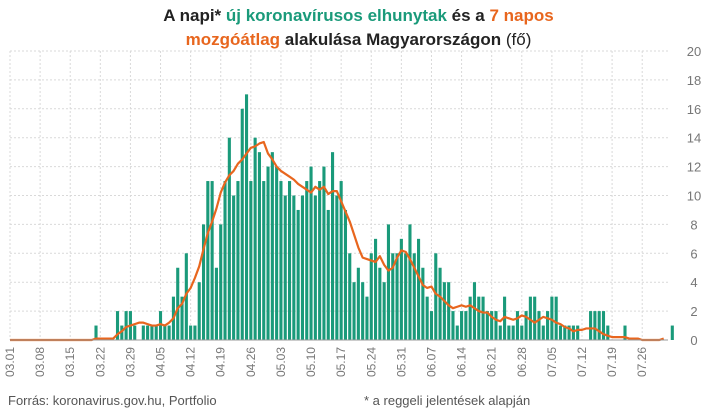  Describe the element at coordinates (693, 311) in the screenshot. I see `y-tick-label: 2` at that location.